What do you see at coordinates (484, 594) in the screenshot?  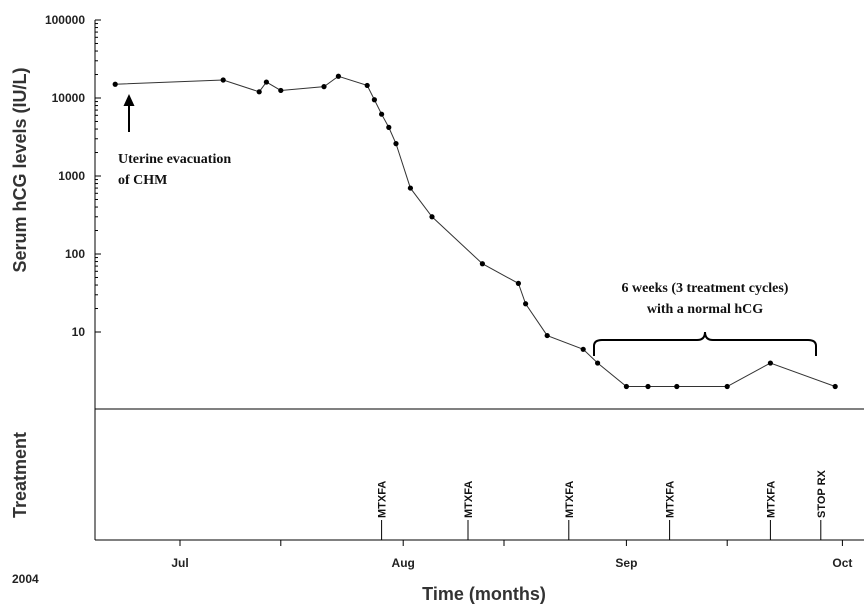 I see `x-axis-title: Time (months)` at bounding box center [484, 594].